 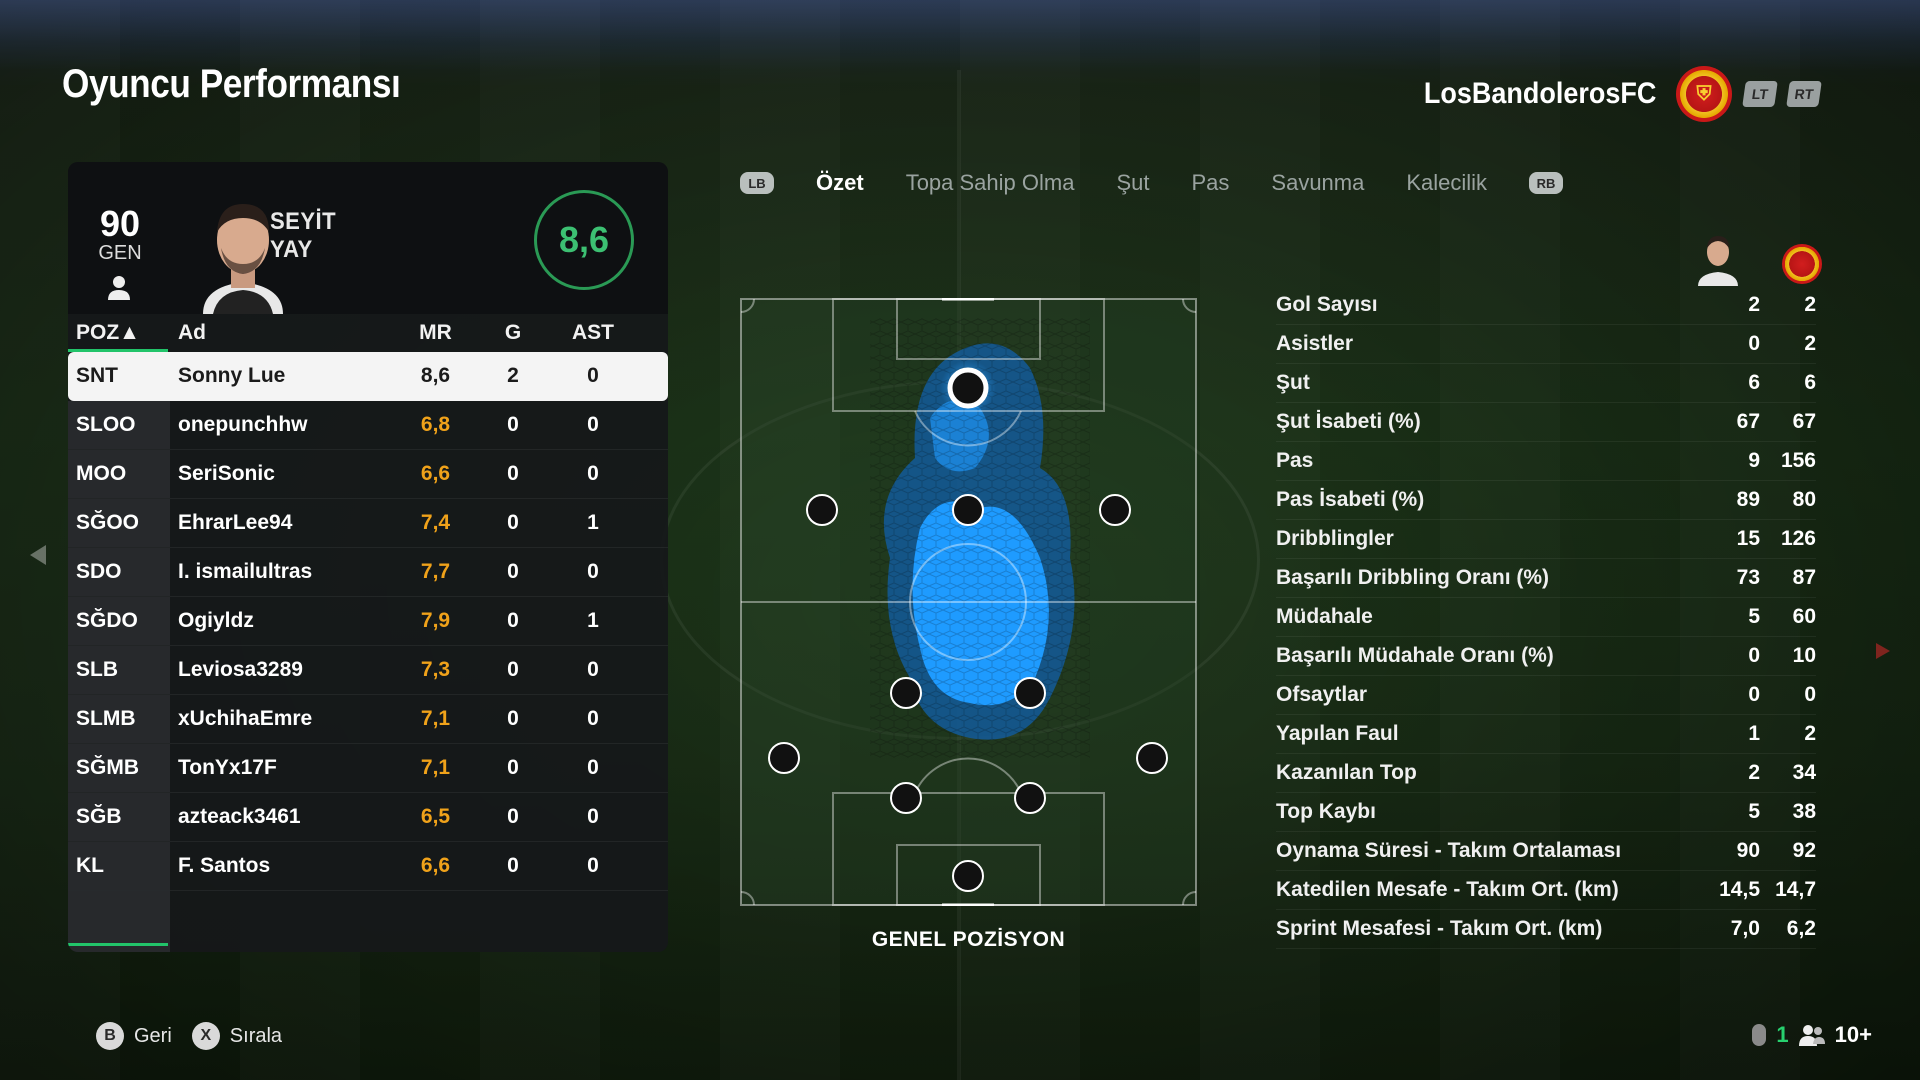 I want to click on stadium-crowd-background, so click(x=960, y=35).